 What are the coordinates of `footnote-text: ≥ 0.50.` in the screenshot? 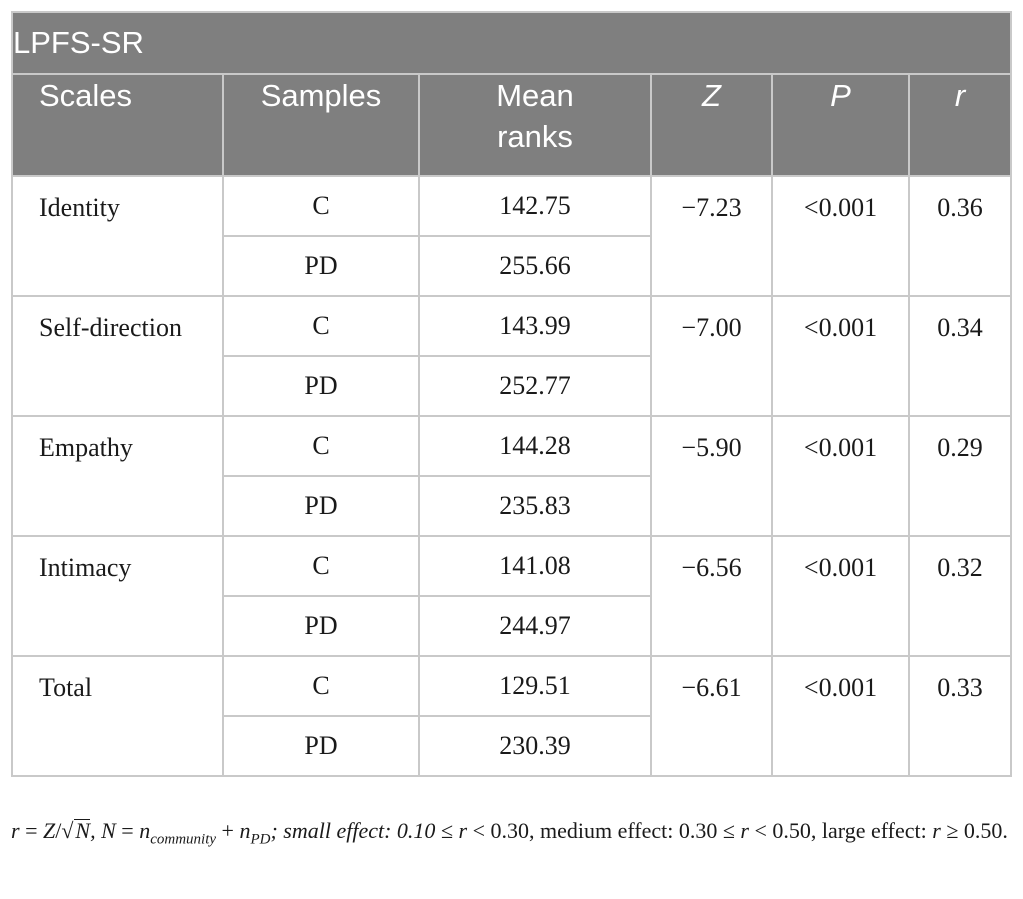 It's located at (974, 830).